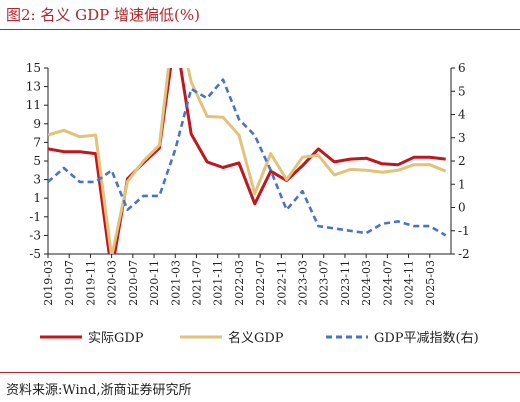 Image resolution: width=520 pixels, height=402 pixels. I want to click on x-tick-label: 2021-03, so click(175, 283).